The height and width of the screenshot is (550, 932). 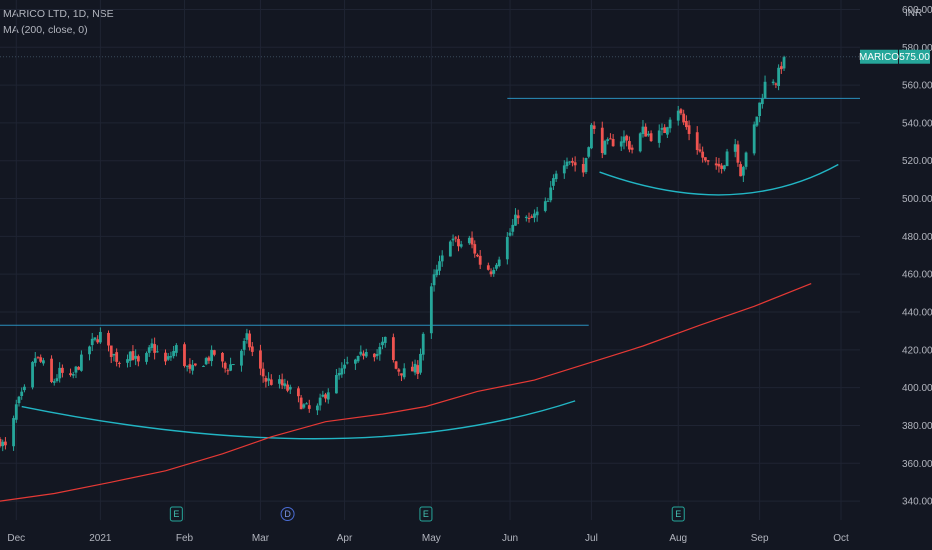 I want to click on currency-label: INR, so click(x=914, y=13).